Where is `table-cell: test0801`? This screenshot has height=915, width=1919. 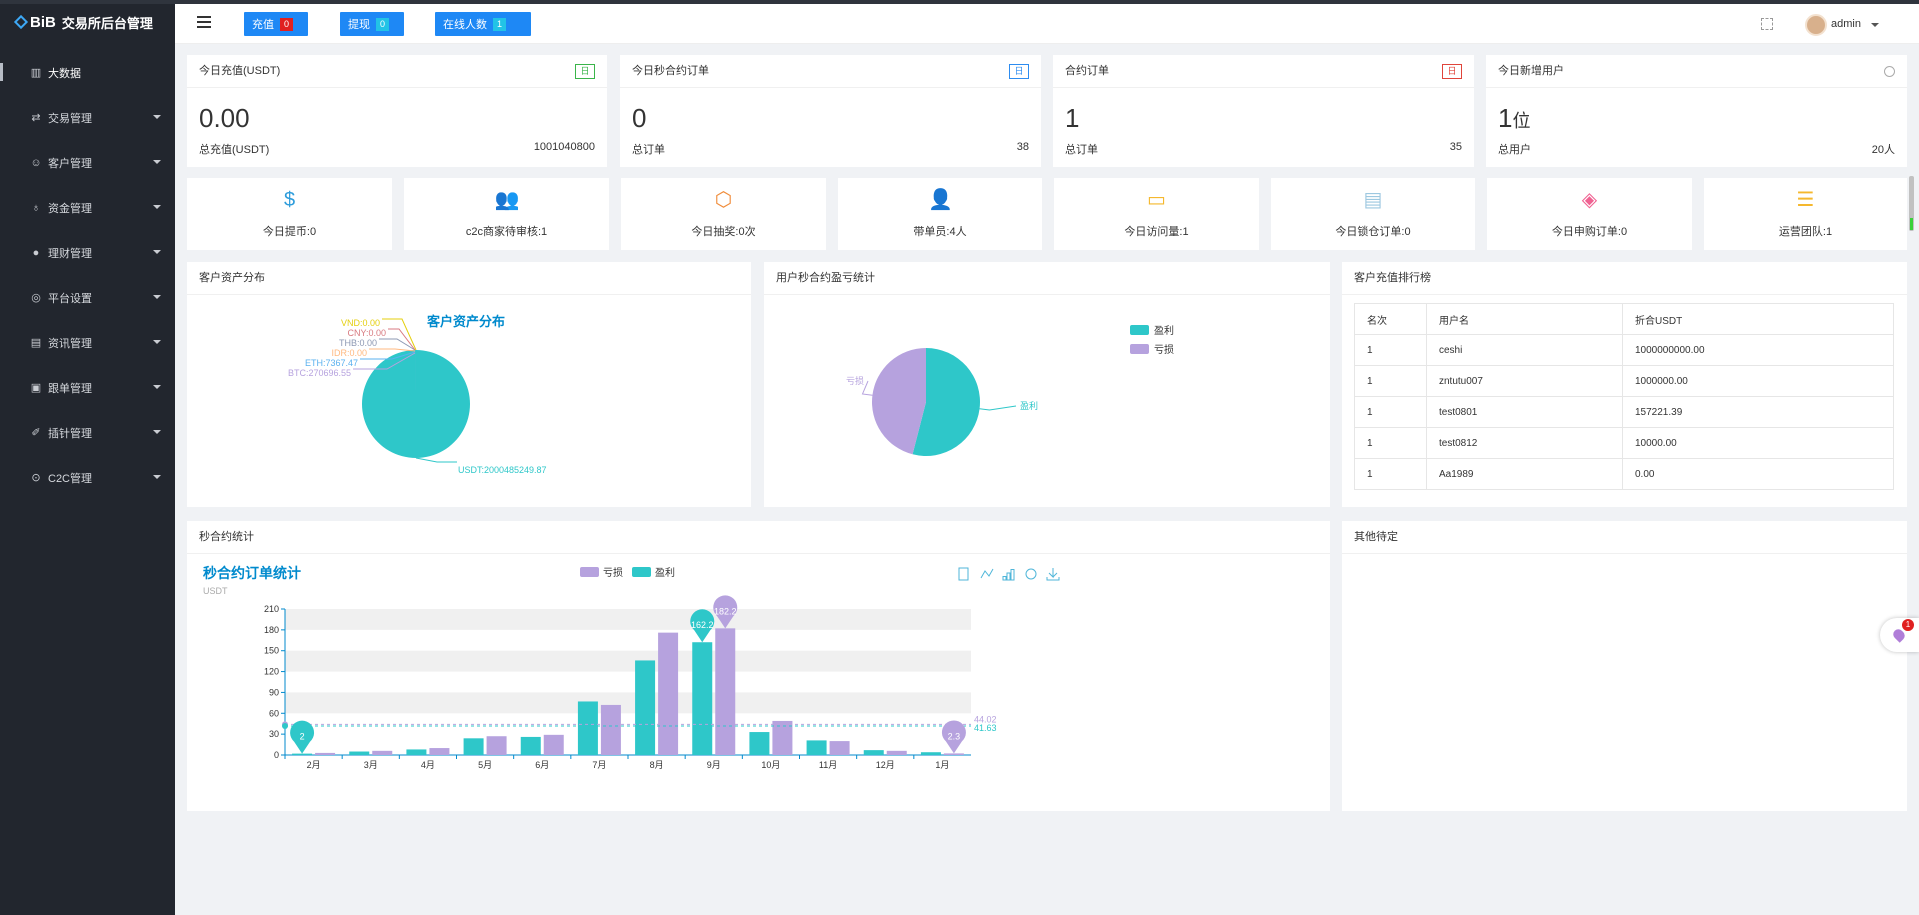 table-cell: test0801 is located at coordinates (1524, 412).